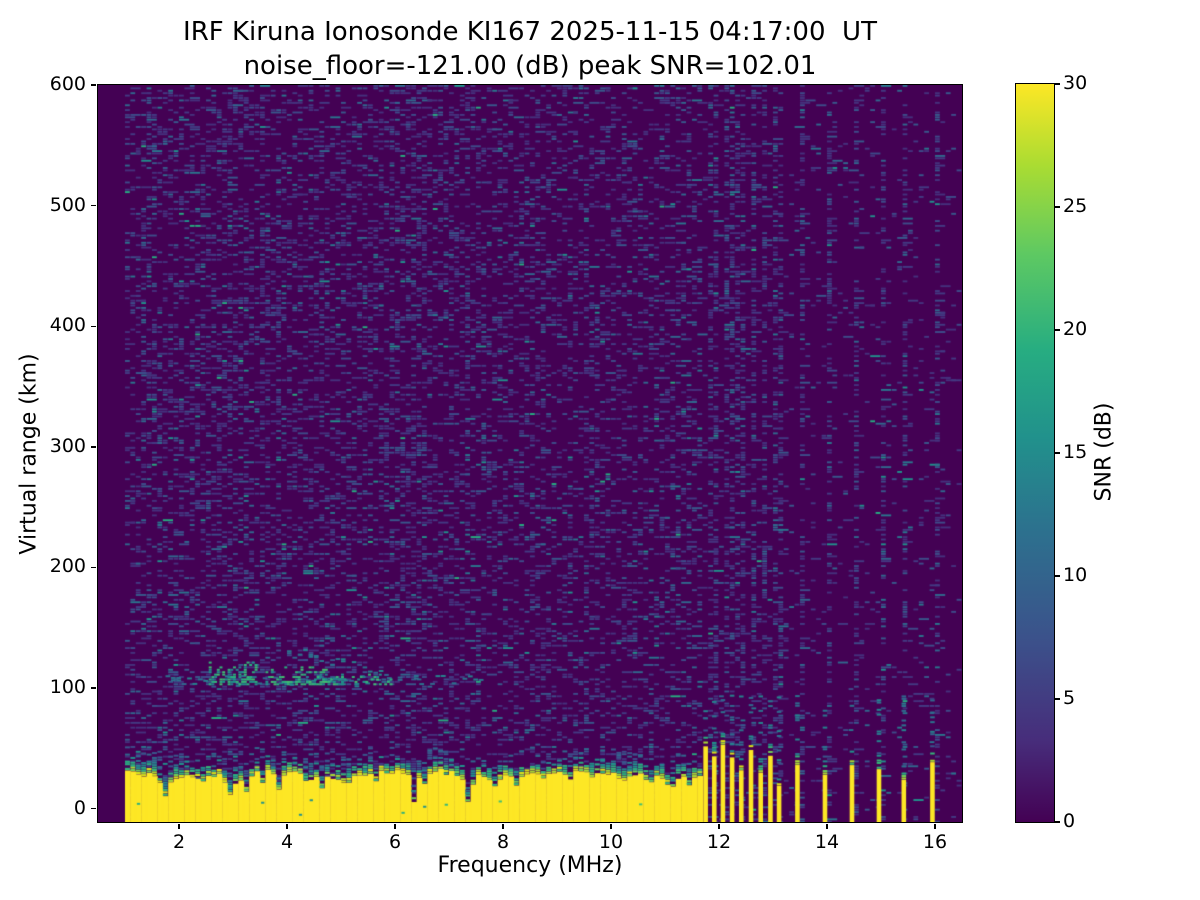 Image resolution: width=1200 pixels, height=900 pixels. Describe the element at coordinates (611, 842) in the screenshot. I see `x-tick-label: 10` at that location.